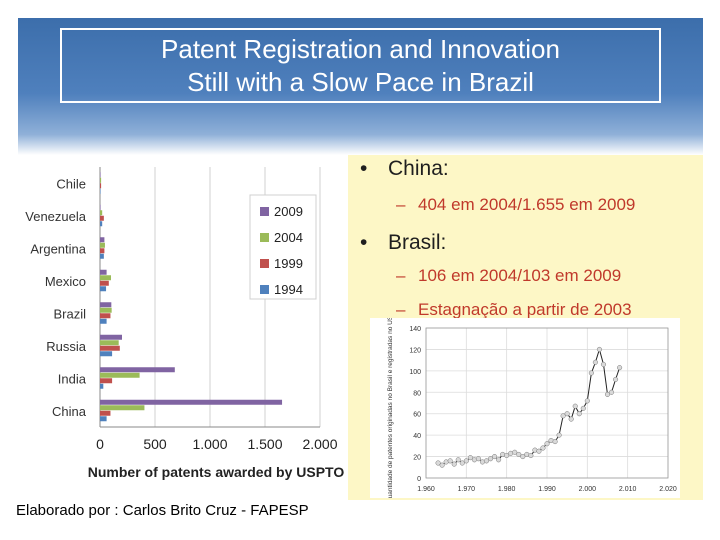  Describe the element at coordinates (288, 237) in the screenshot. I see `legend-label-2004: 2004` at that location.